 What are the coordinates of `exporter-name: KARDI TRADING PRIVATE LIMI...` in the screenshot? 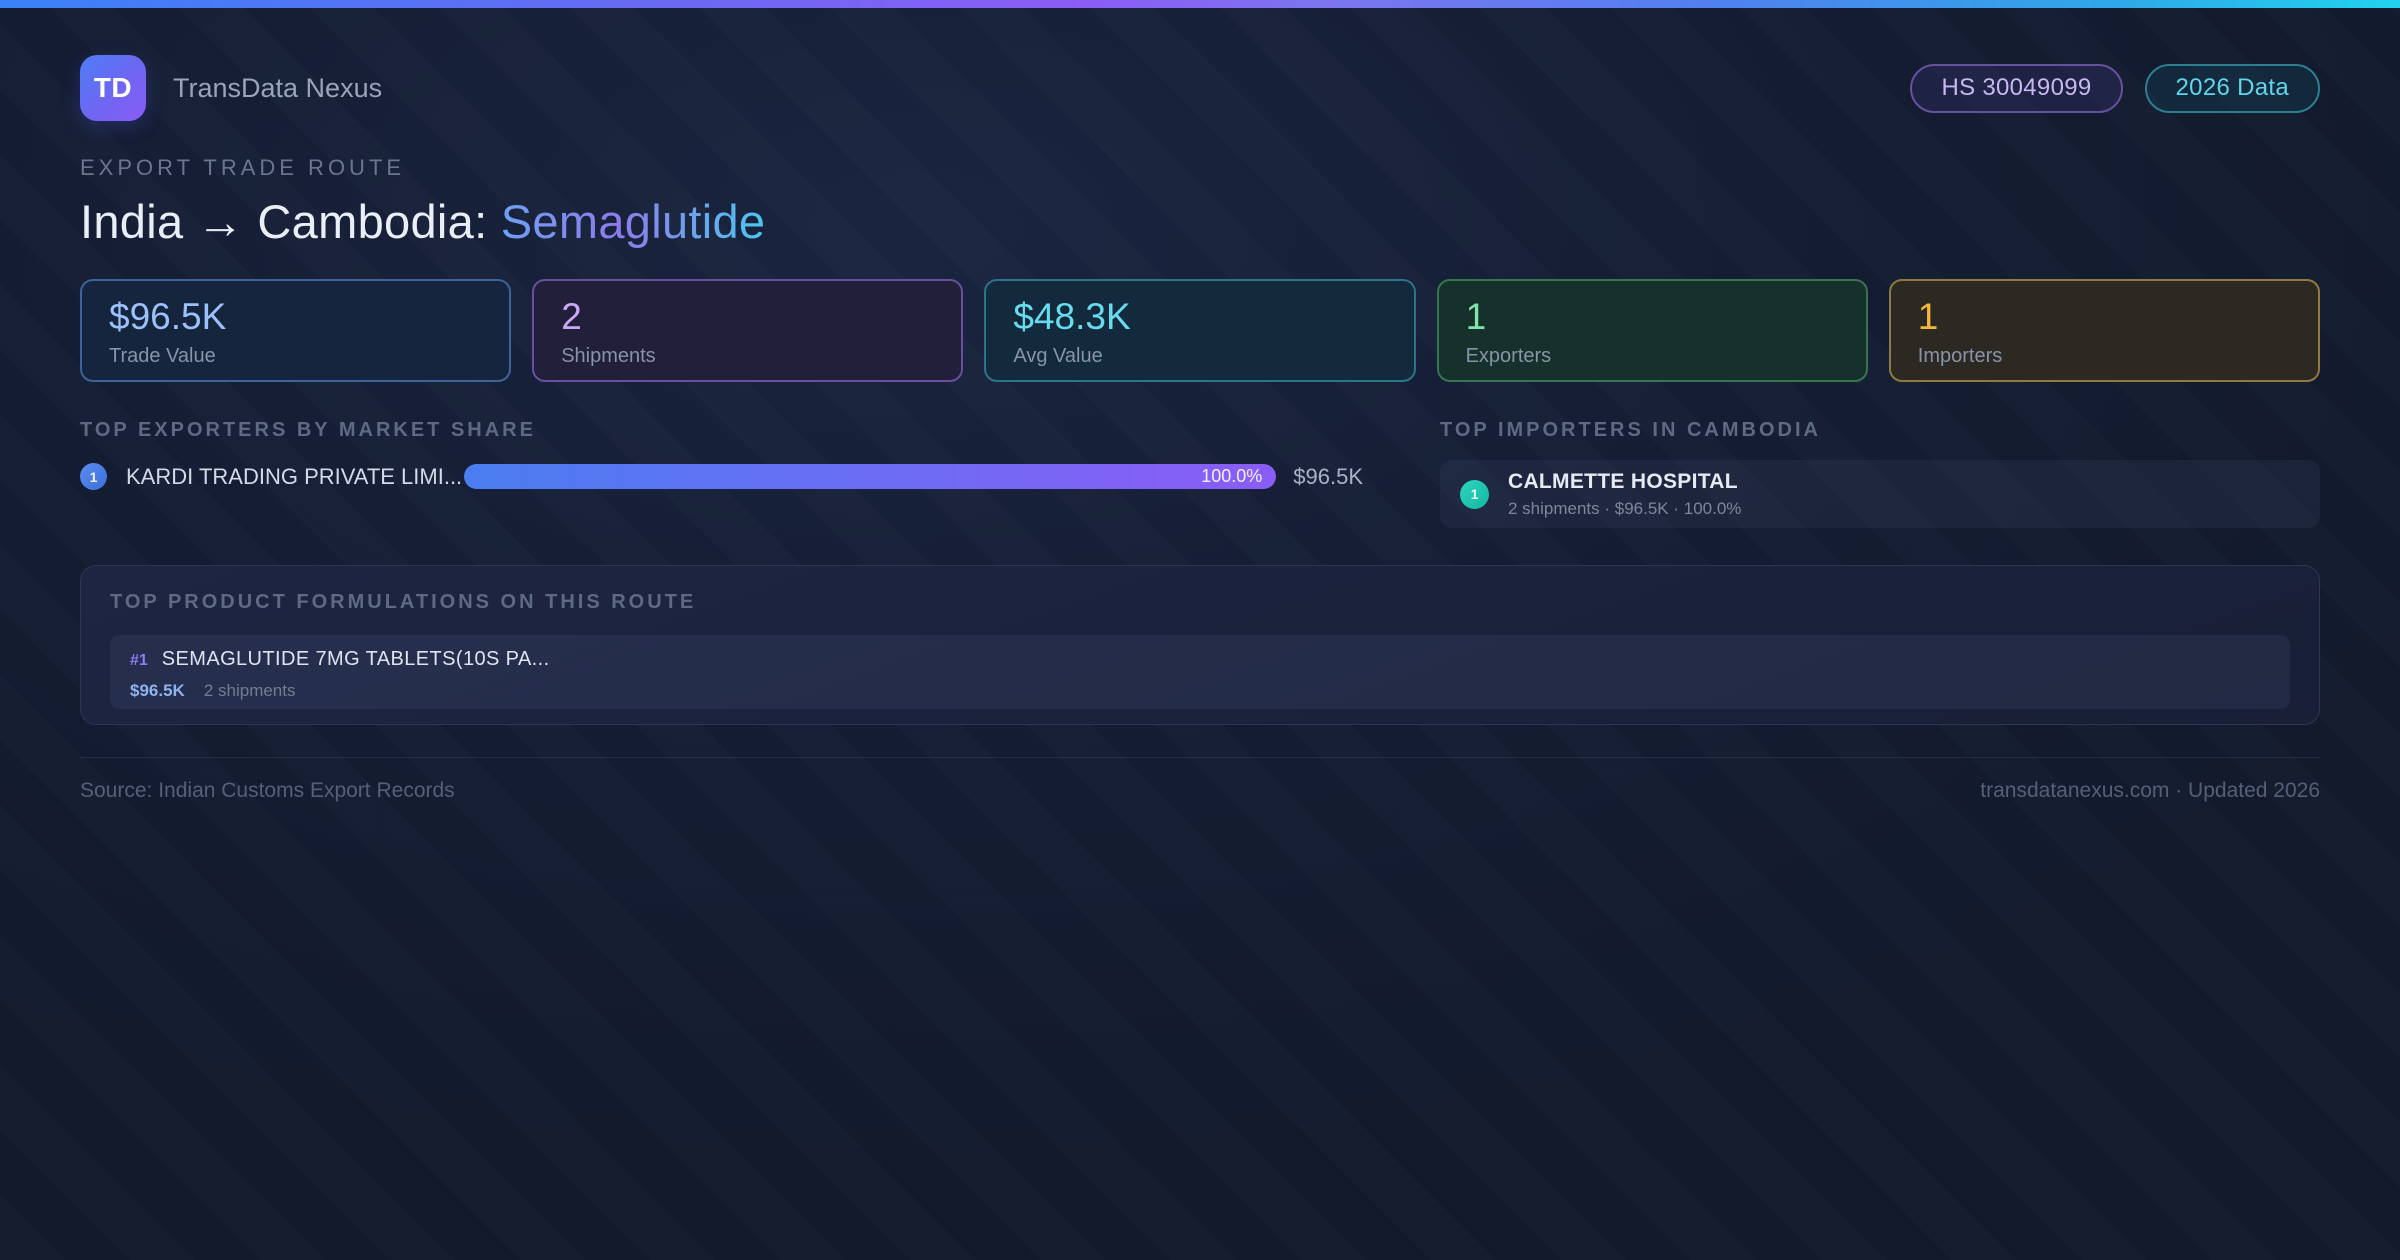 It's located at (294, 476).